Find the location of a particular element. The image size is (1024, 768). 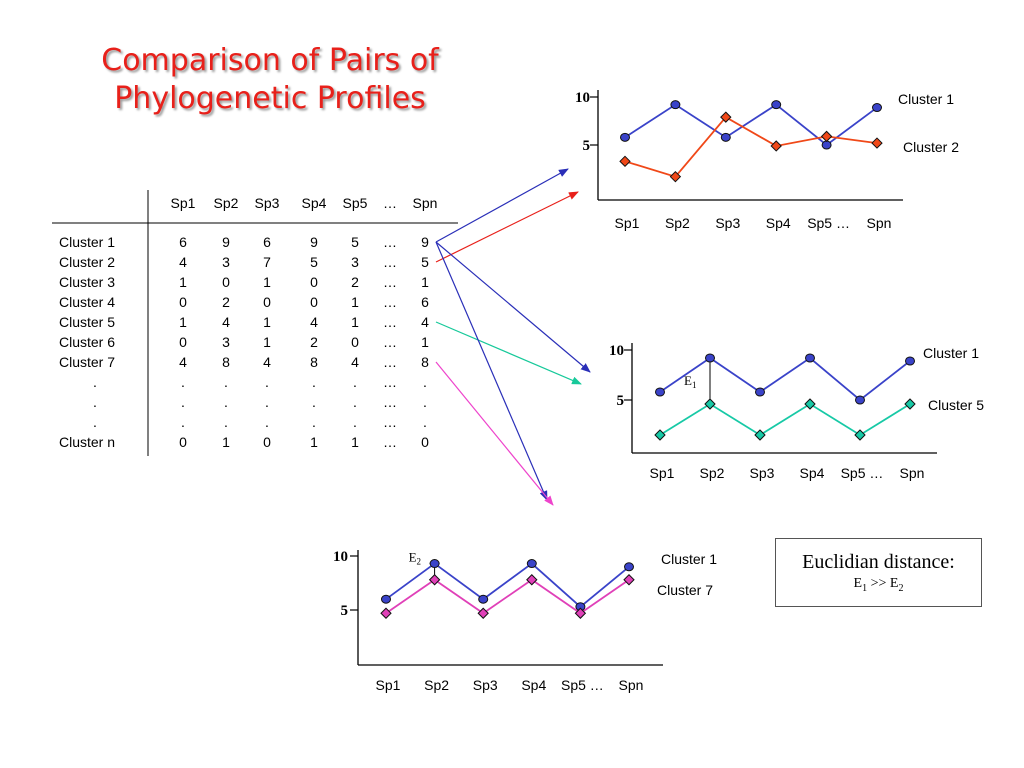

legend-label: Cluster 5 is located at coordinates (956, 405).